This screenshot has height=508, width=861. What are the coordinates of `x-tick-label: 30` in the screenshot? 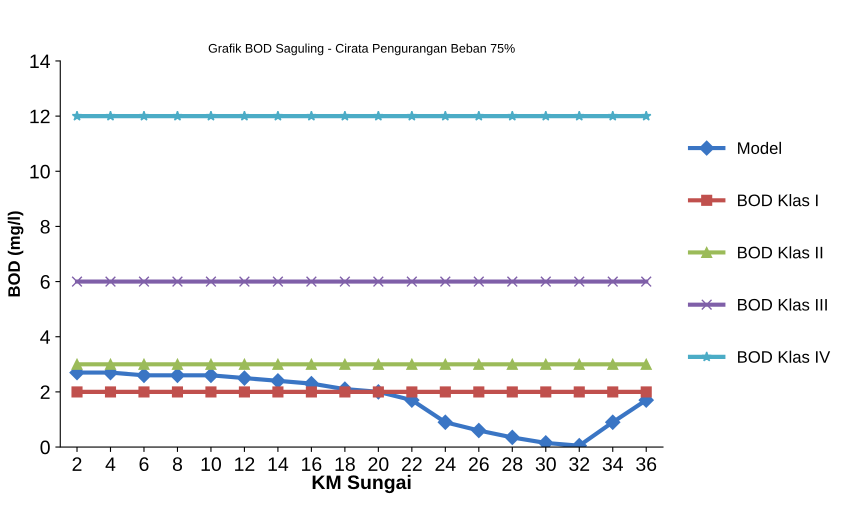 It's located at (546, 464).